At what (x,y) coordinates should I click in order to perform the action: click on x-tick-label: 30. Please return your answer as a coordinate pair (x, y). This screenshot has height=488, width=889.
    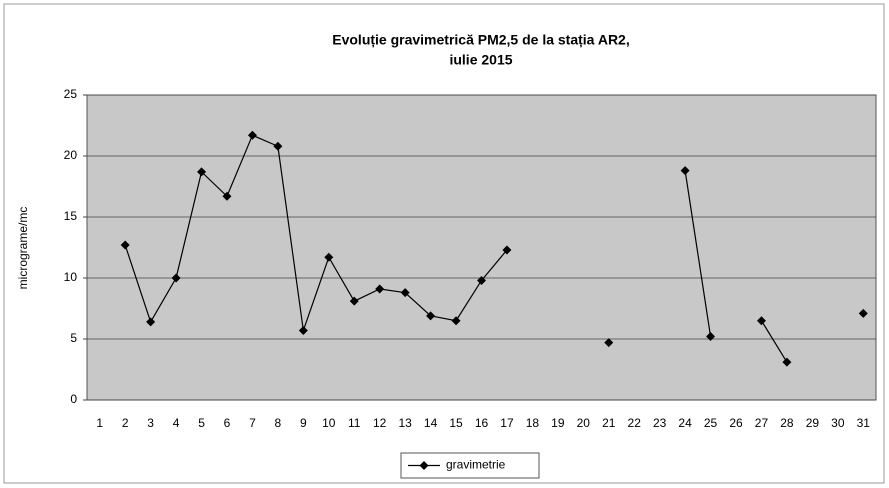
    Looking at the image, I should click on (838, 423).